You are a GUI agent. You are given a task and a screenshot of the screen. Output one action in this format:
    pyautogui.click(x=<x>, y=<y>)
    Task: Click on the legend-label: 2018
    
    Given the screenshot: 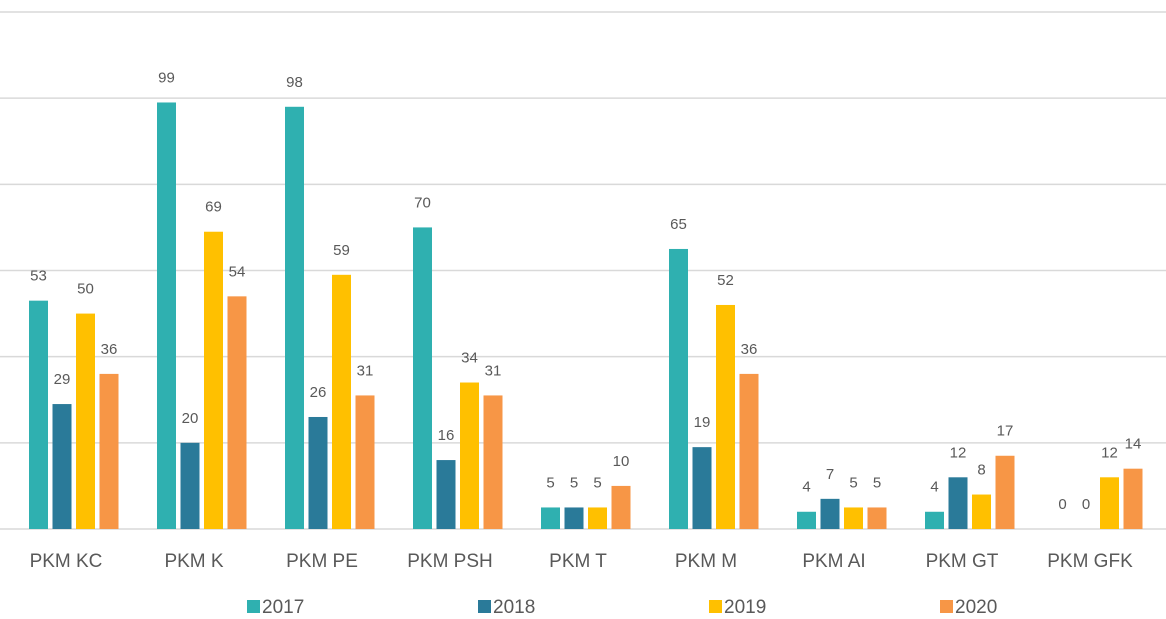 What is the action you would take?
    pyautogui.click(x=514, y=607)
    